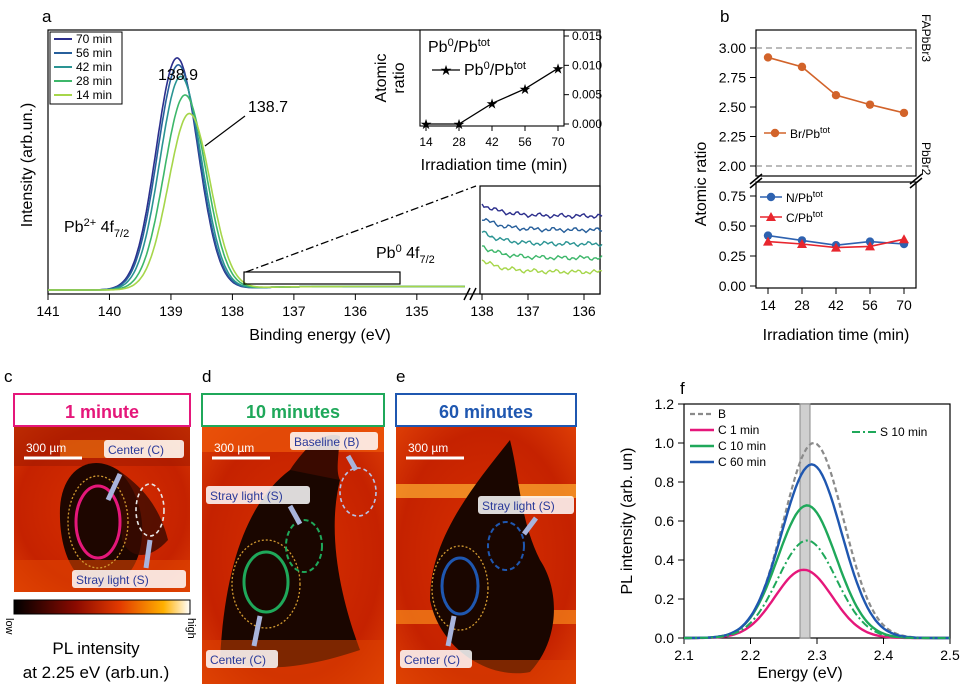  I want to click on map-d-scale-label: 300 µm, so click(234, 448).